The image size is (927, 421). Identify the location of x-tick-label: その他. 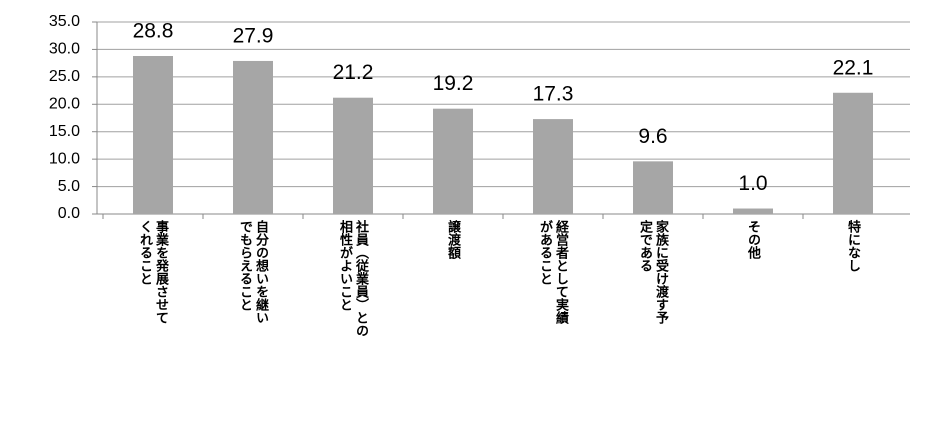
(753, 239).